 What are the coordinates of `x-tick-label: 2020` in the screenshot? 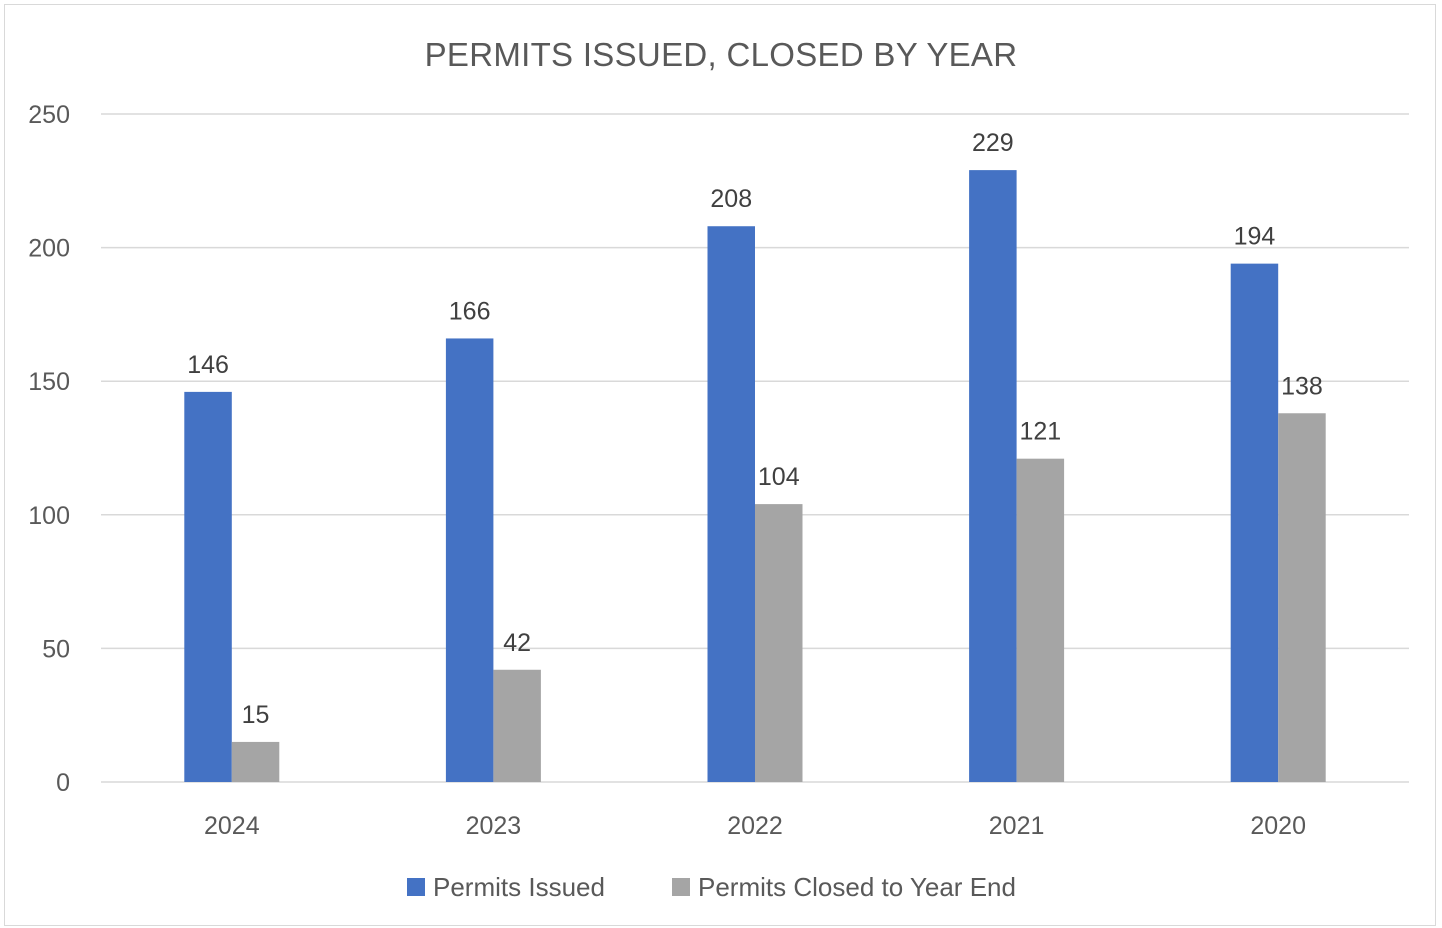 It's located at (1278, 826).